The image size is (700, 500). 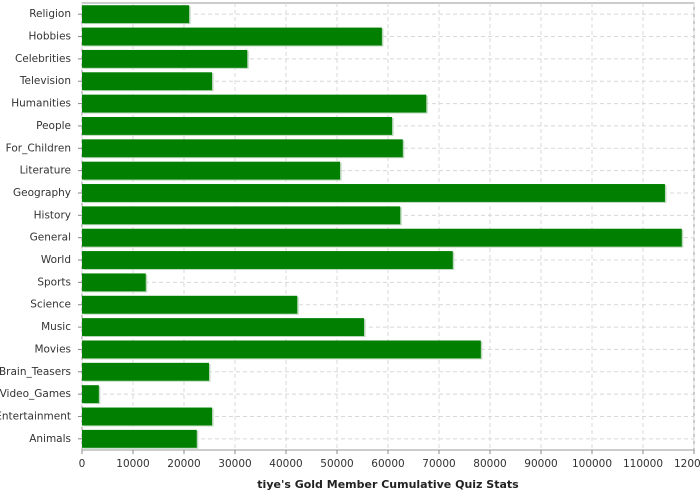 What do you see at coordinates (56, 260) in the screenshot?
I see `y-tick-label: World` at bounding box center [56, 260].